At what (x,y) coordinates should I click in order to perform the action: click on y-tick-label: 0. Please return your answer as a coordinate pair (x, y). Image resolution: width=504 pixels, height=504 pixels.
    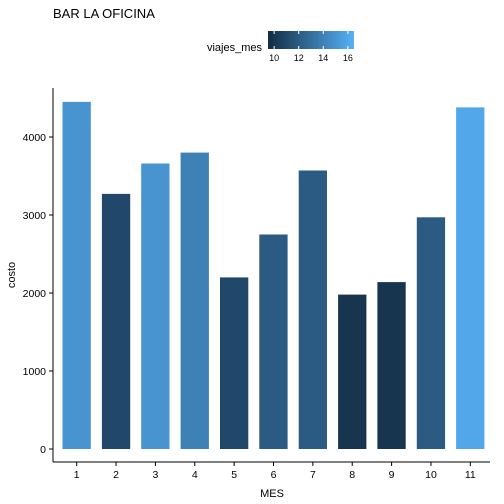
    Looking at the image, I should click on (43, 450).